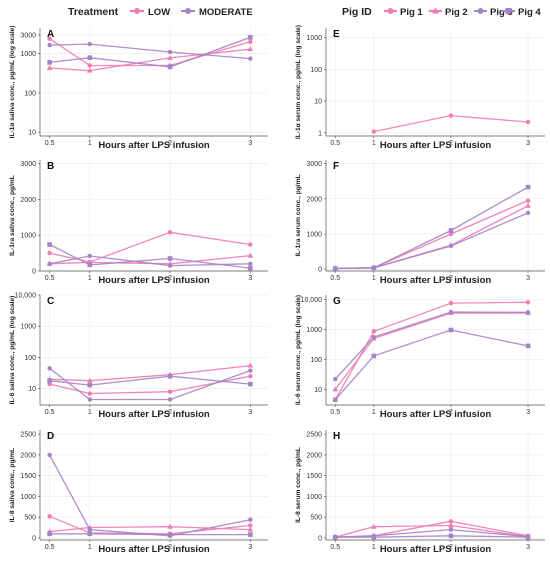  What do you see at coordinates (320, 133) in the screenshot?
I see `y-tick-label: 1` at bounding box center [320, 133].